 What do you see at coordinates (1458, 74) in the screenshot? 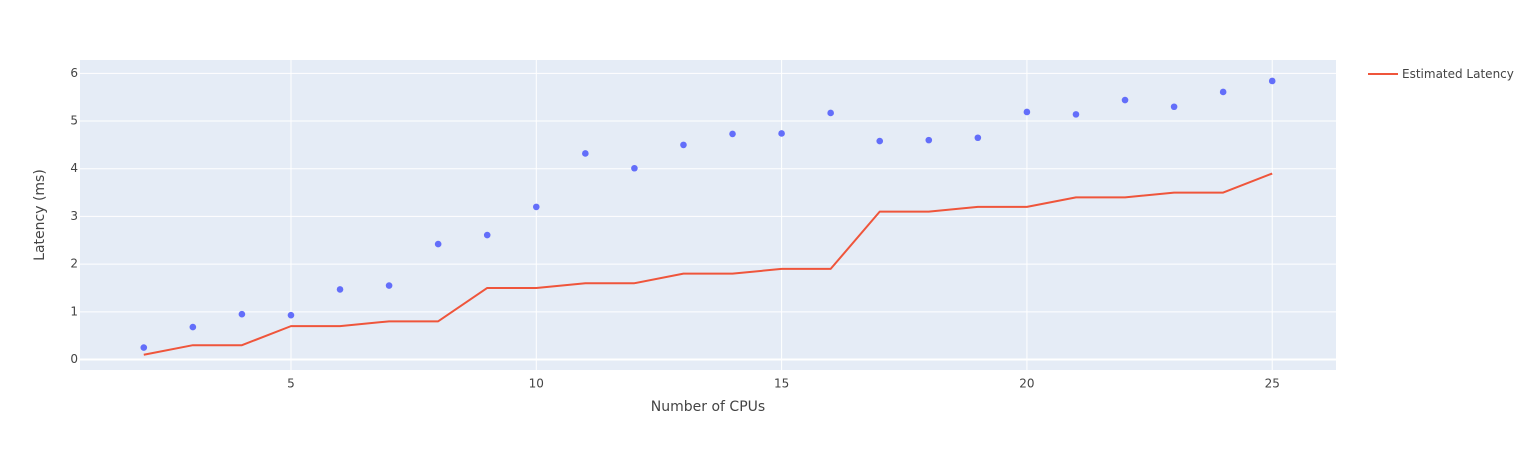
I see `legend-label-estimated-latency: Estimated Latency` at bounding box center [1458, 74].